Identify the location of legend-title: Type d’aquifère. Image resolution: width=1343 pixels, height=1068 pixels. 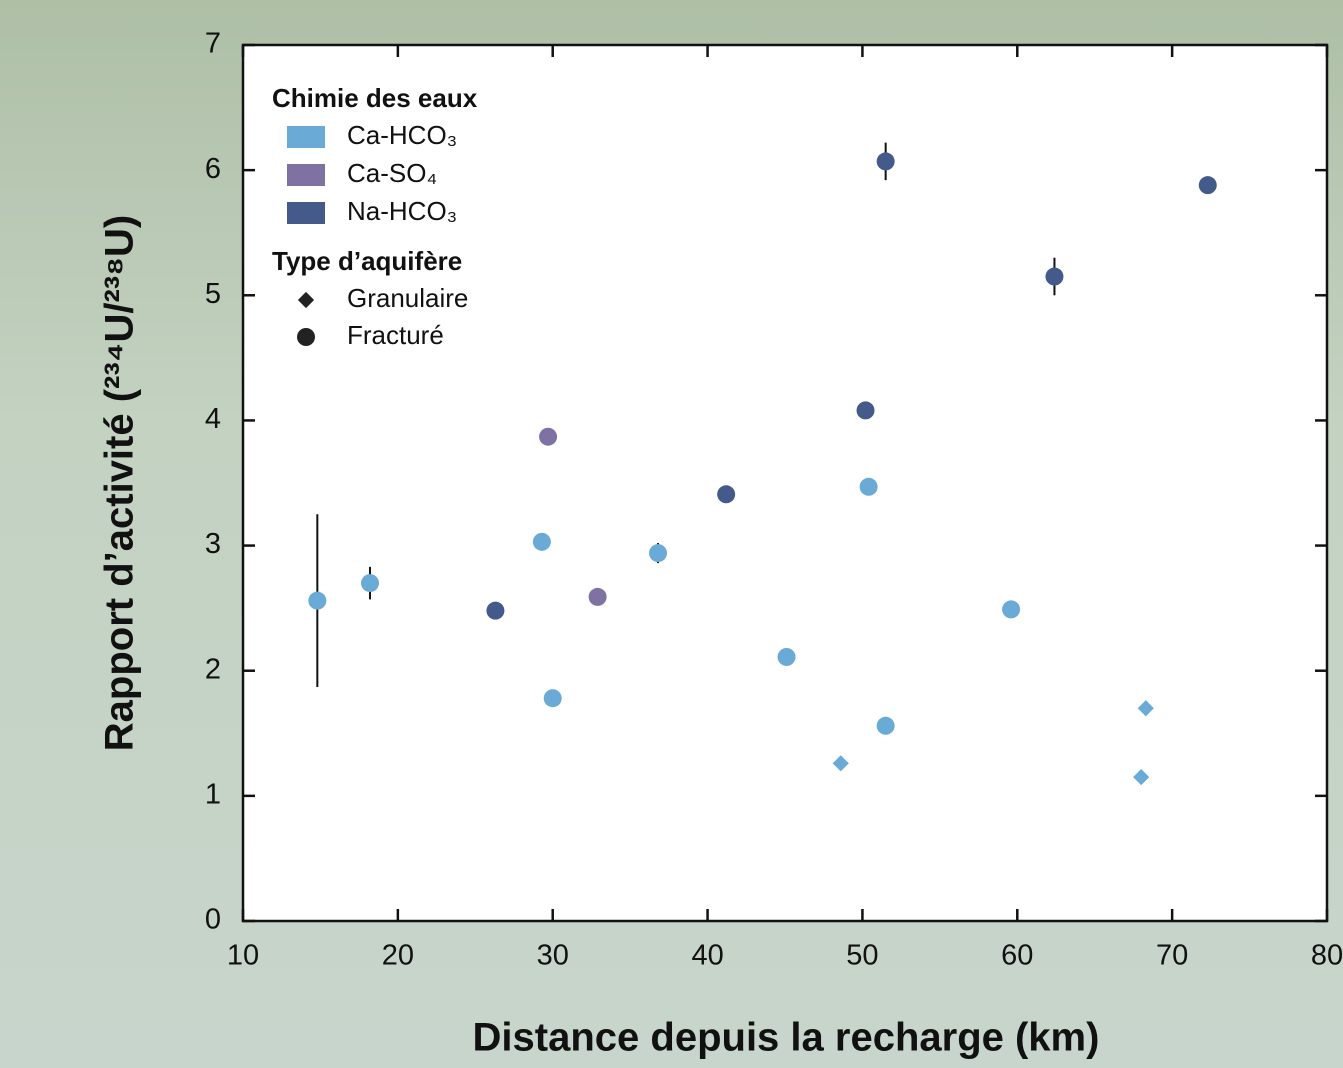
(367, 261).